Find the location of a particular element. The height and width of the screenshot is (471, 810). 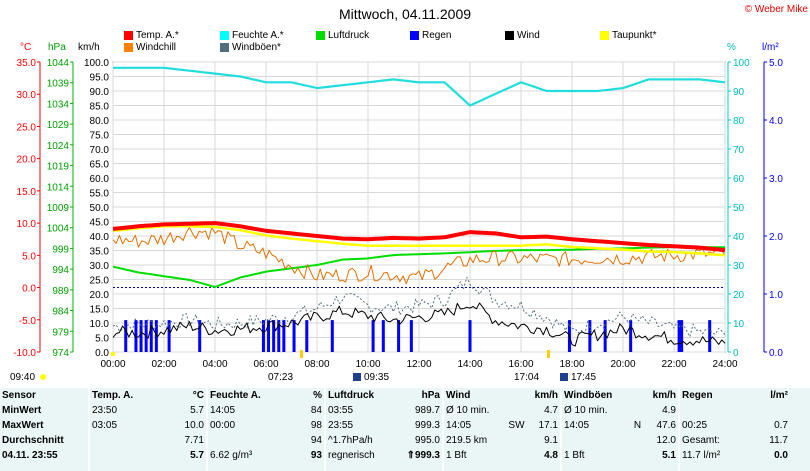

pressure-tick-label: 984 is located at coordinates (60, 312).